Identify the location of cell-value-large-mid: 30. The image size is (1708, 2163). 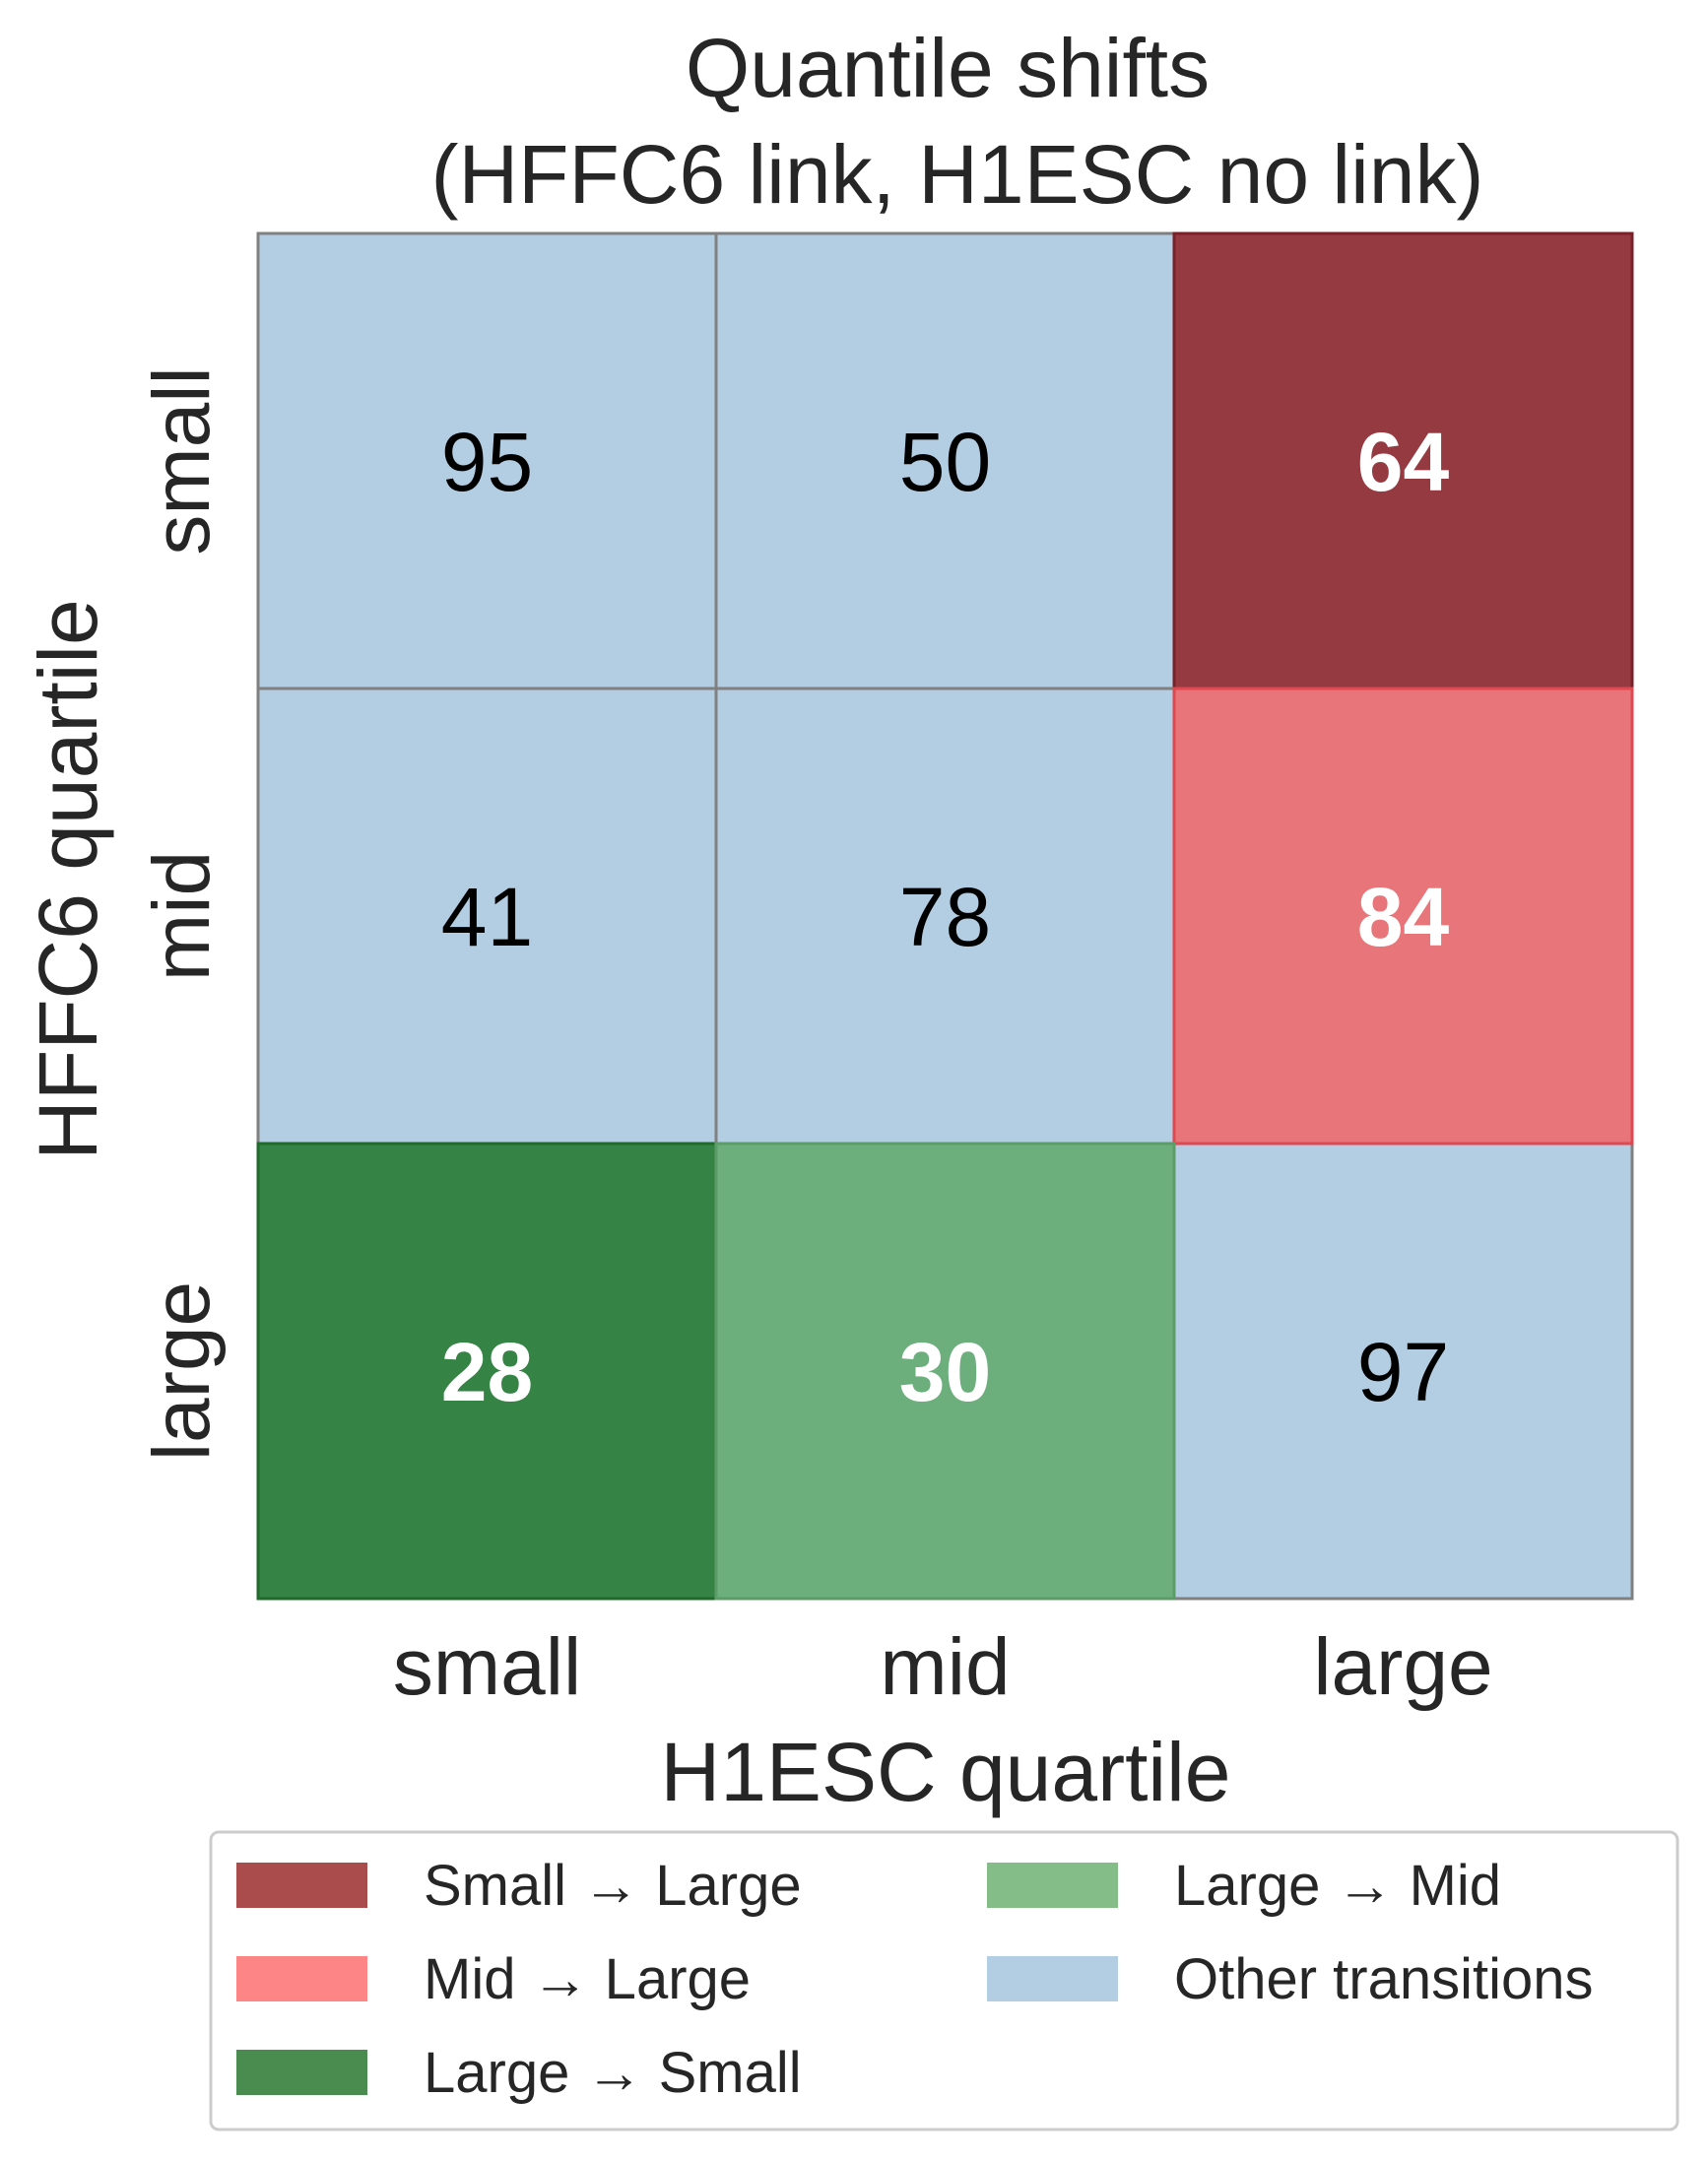
(945, 1372).